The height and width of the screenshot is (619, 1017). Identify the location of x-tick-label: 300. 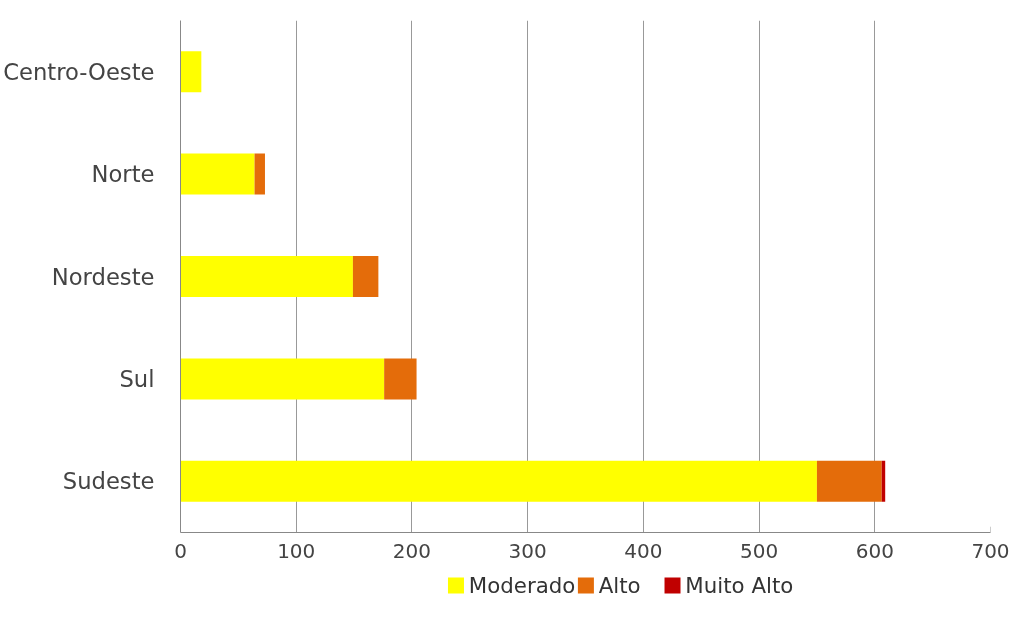
(527, 550).